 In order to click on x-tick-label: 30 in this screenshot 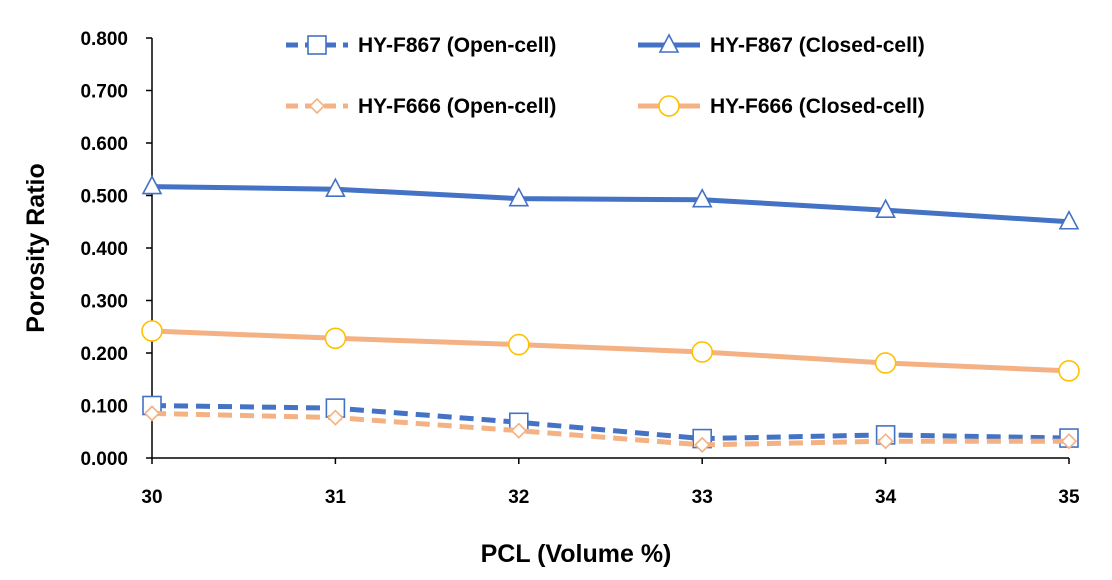, I will do `click(151, 497)`.